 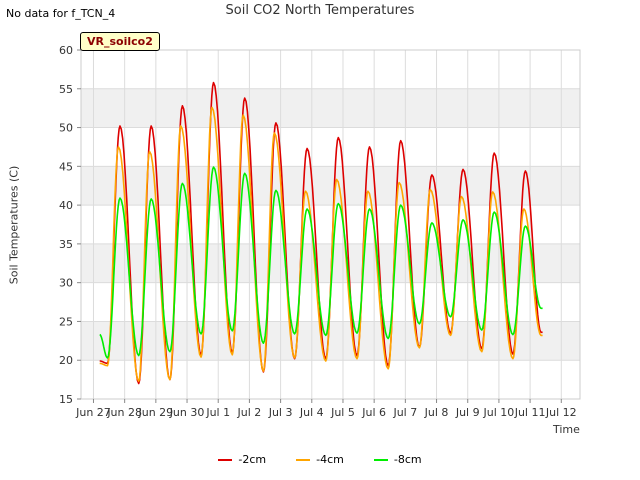 What do you see at coordinates (566, 429) in the screenshot?
I see `x-axis-label: Time` at bounding box center [566, 429].